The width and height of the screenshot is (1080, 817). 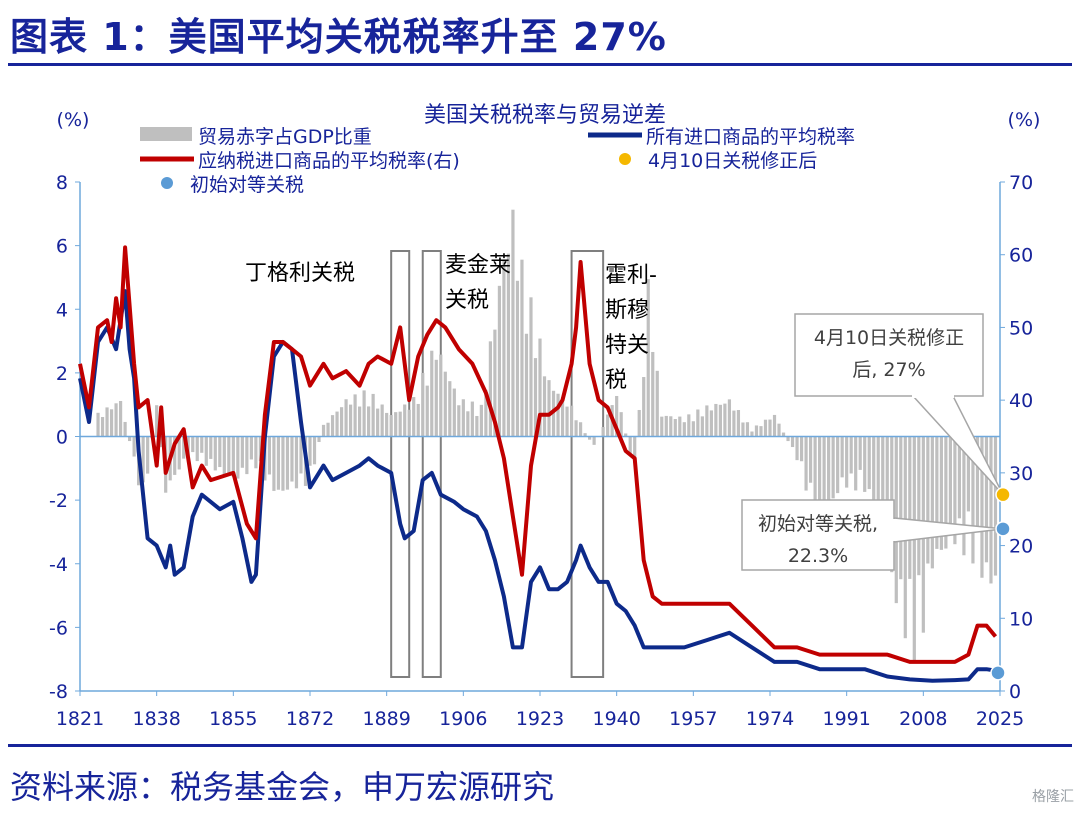 I want to click on footer-rule, so click(x=540, y=745).